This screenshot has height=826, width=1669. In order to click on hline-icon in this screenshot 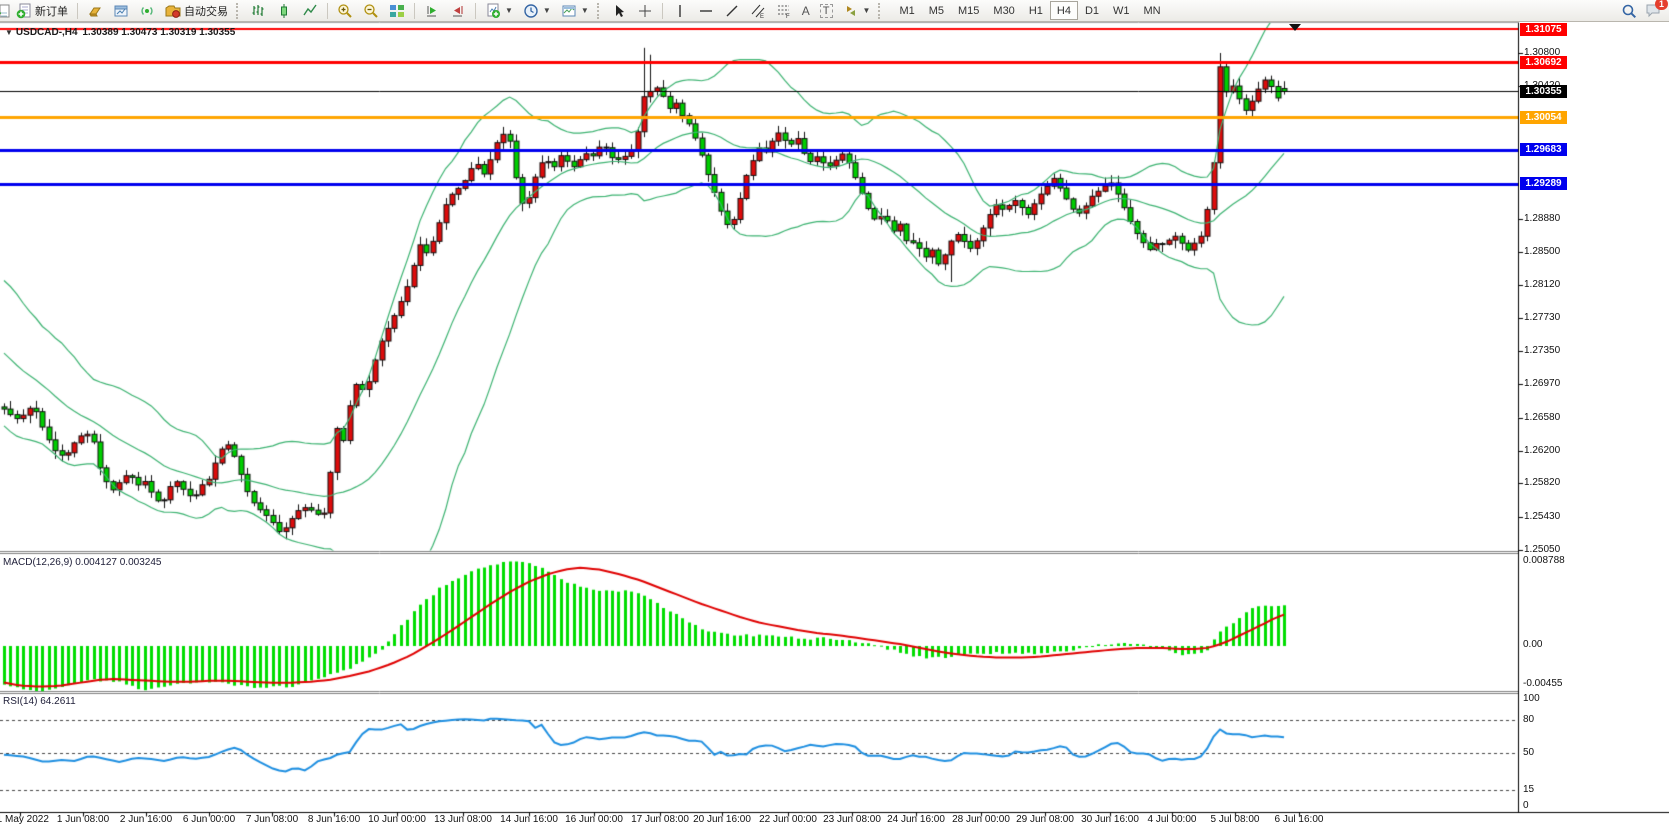, I will do `click(706, 11)`.